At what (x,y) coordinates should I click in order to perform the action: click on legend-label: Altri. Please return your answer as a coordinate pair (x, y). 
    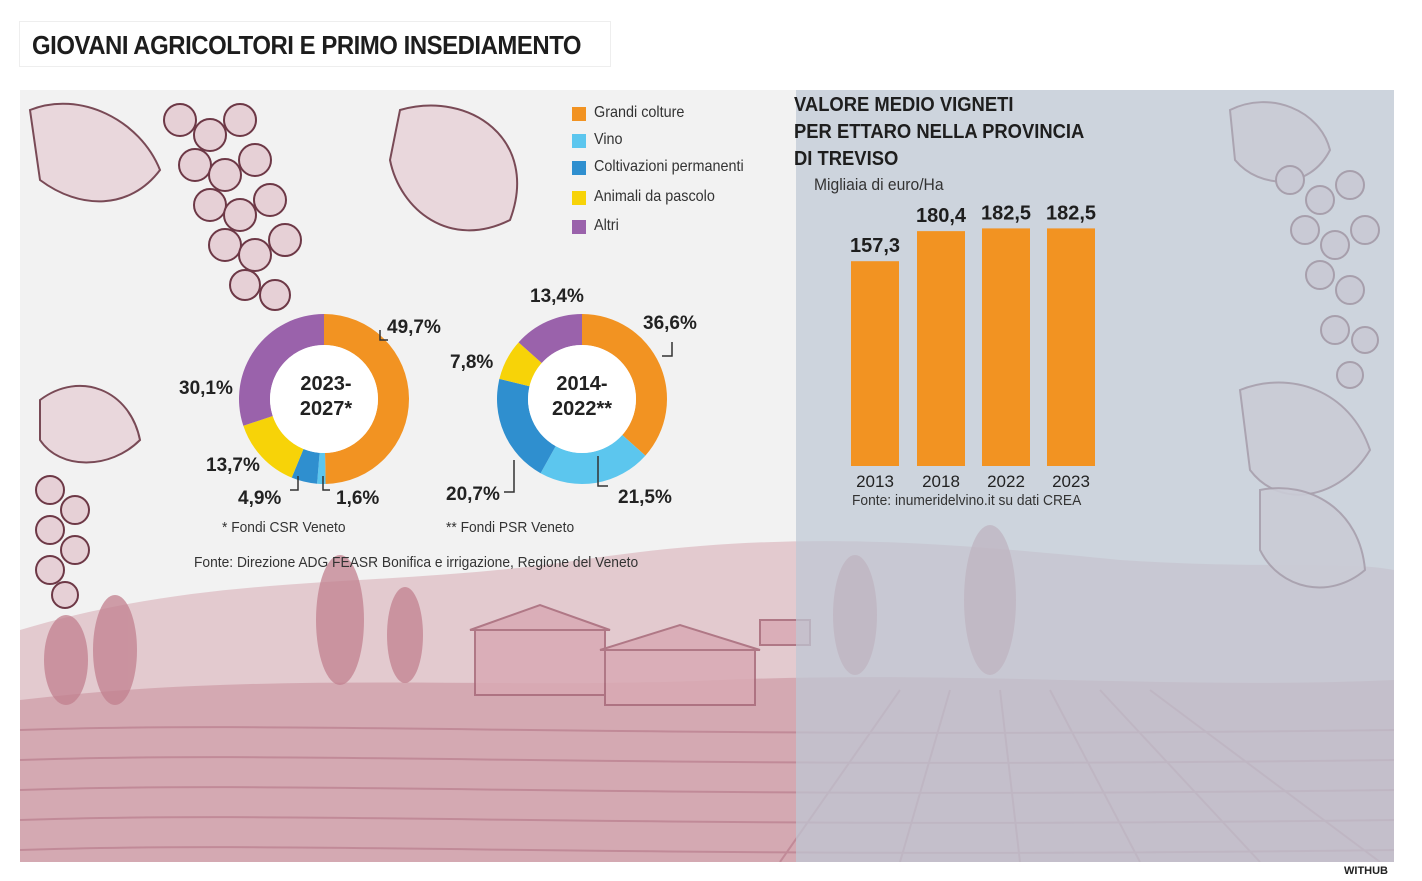
    Looking at the image, I should click on (606, 225).